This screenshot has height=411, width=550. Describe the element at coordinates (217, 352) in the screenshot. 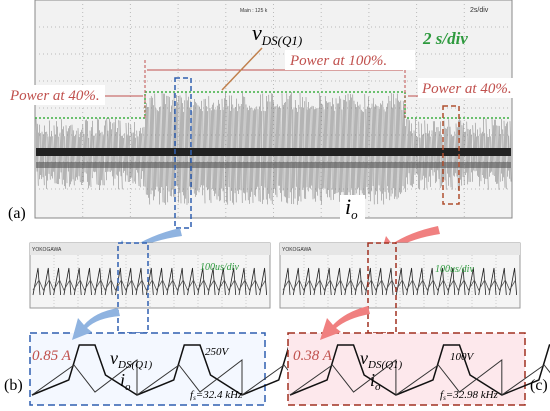

I see `voltage-label: 250V` at that location.